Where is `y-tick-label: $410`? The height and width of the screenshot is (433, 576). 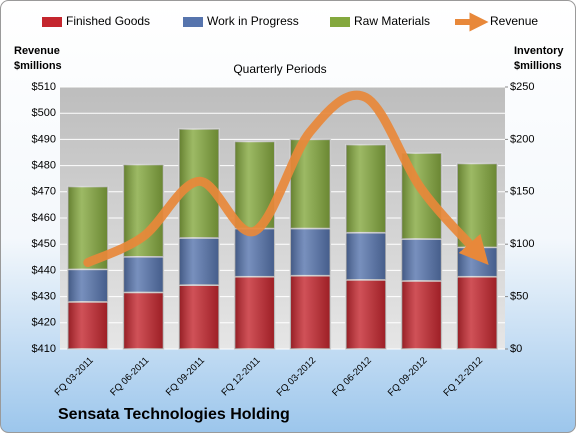 y-tick-label: $410 is located at coordinates (44, 349).